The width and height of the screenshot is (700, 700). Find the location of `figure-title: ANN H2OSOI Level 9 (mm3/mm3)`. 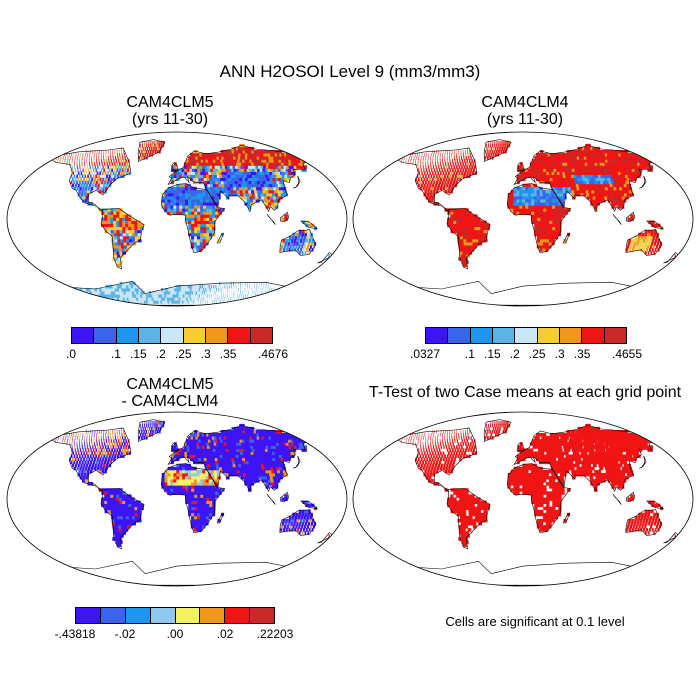

figure-title: ANN H2OSOI Level 9 (mm3/mm3) is located at coordinates (350, 71).